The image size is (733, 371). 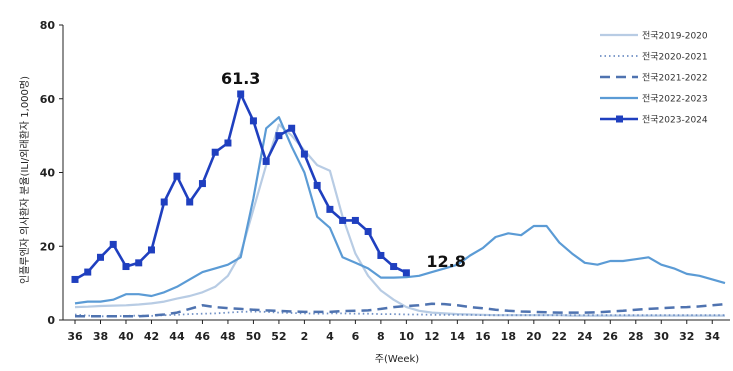 What do you see at coordinates (305, 336) in the screenshot?
I see `x-tick-label: 2` at bounding box center [305, 336].